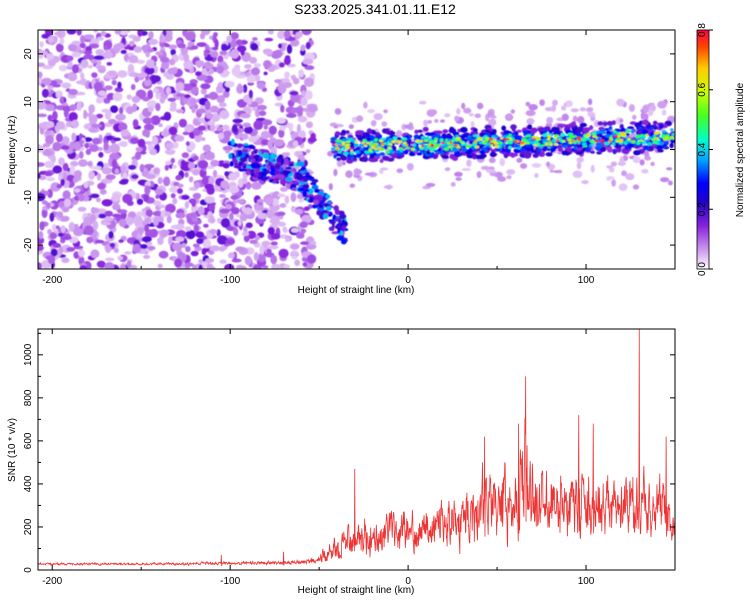 The width and height of the screenshot is (750, 600). What do you see at coordinates (28, 483) in the screenshot?
I see `y-tick-label: 400` at bounding box center [28, 483].